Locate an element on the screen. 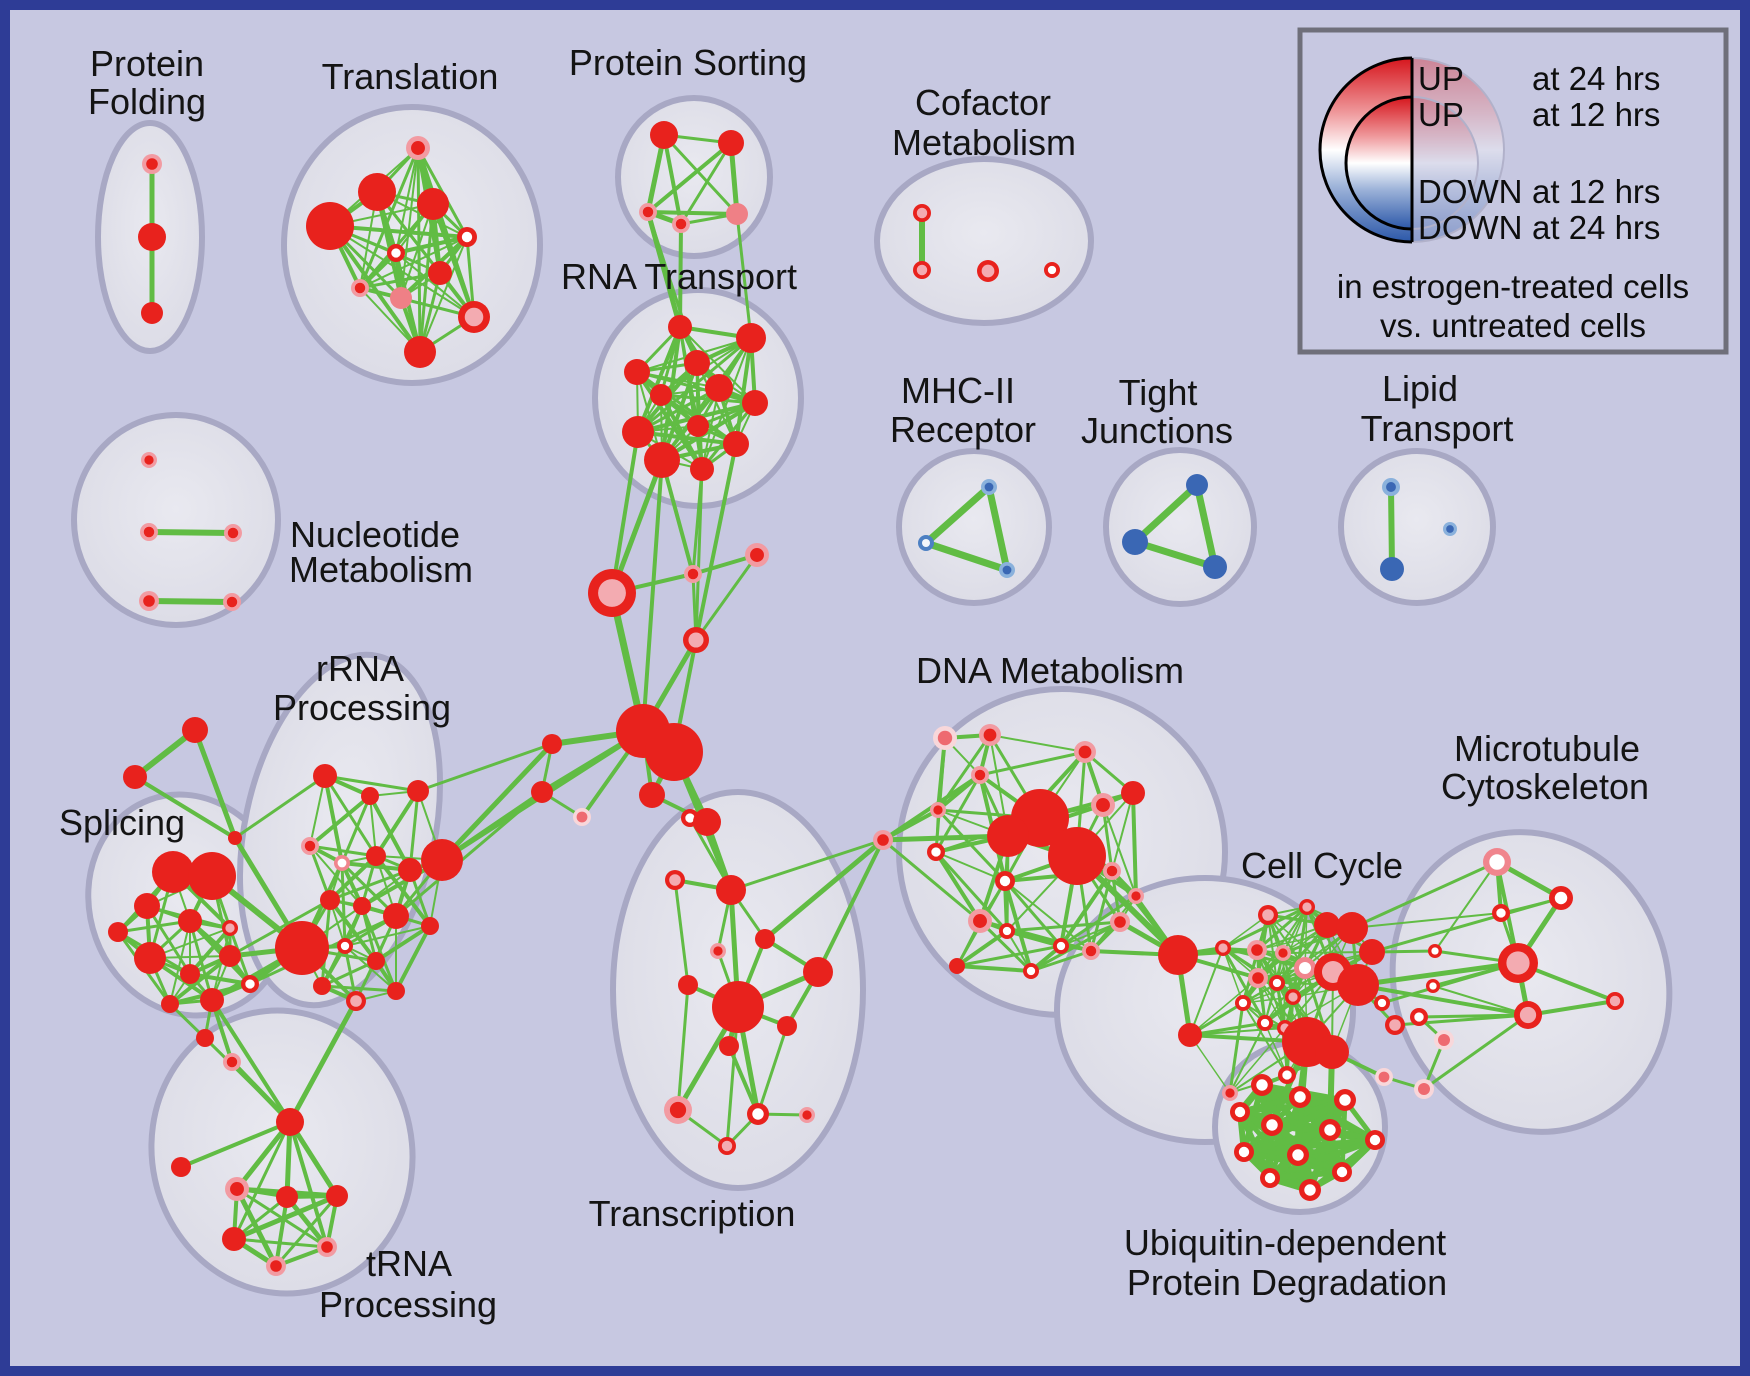 The image size is (1750, 1376). legend-caption-line2: vs. untreated cells is located at coordinates (1513, 325).